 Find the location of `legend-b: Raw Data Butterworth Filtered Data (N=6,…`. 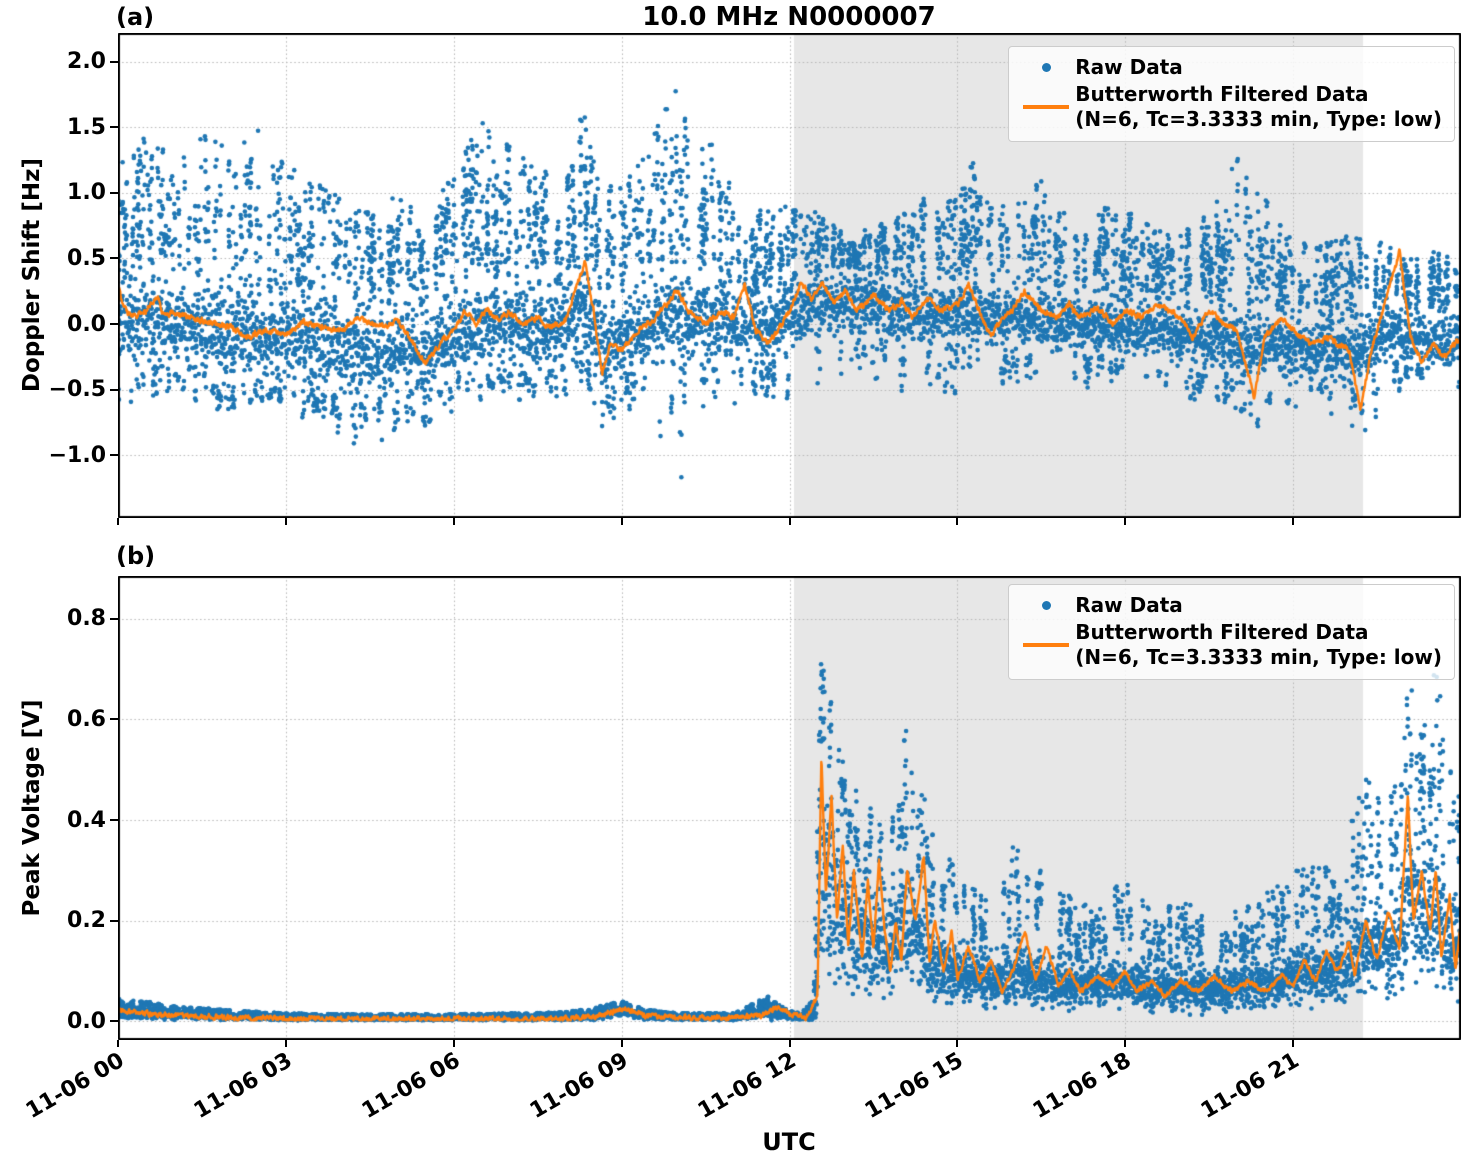

legend-b: Raw Data Butterworth Filtered Data (N=6,… is located at coordinates (1231, 632).